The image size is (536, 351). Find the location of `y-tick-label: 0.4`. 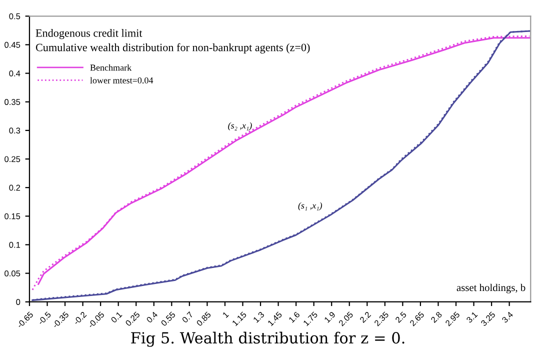

y-tick-label: 0.4 is located at coordinates (14, 73).